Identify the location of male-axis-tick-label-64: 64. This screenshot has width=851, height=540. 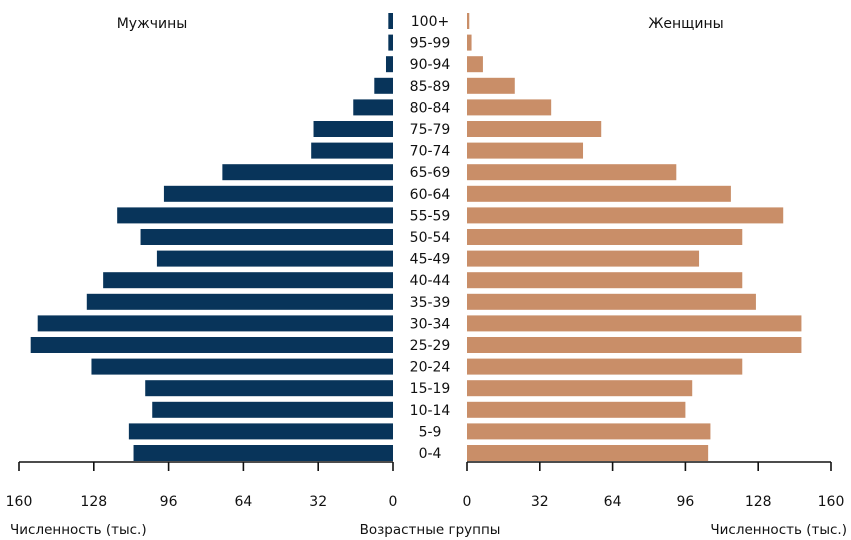
(243, 502).